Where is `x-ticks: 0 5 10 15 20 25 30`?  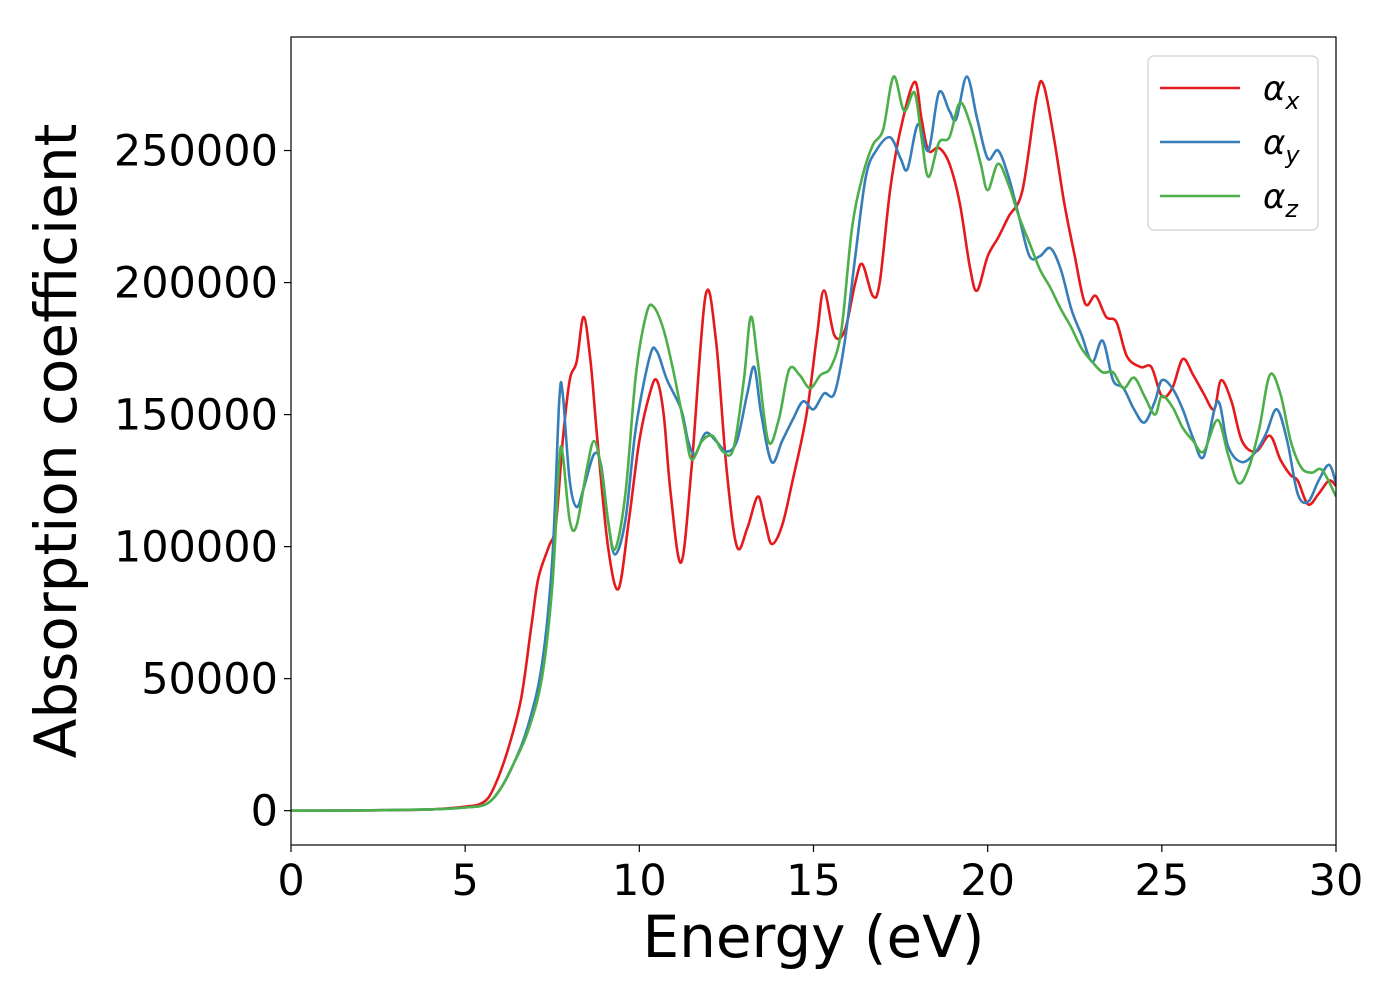
x-ticks: 0 5 10 15 20 25 30 is located at coordinates (820, 875).